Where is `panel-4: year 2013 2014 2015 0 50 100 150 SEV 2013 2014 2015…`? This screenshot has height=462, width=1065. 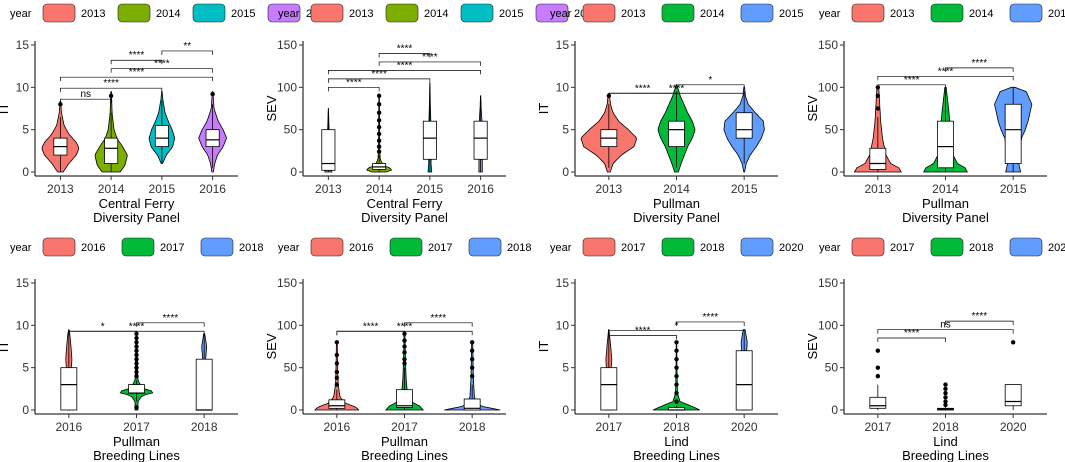 panel-4: year 2013 2014 2015 0 50 100 150 SEV 2013 2014 2015… is located at coordinates (935, 114).